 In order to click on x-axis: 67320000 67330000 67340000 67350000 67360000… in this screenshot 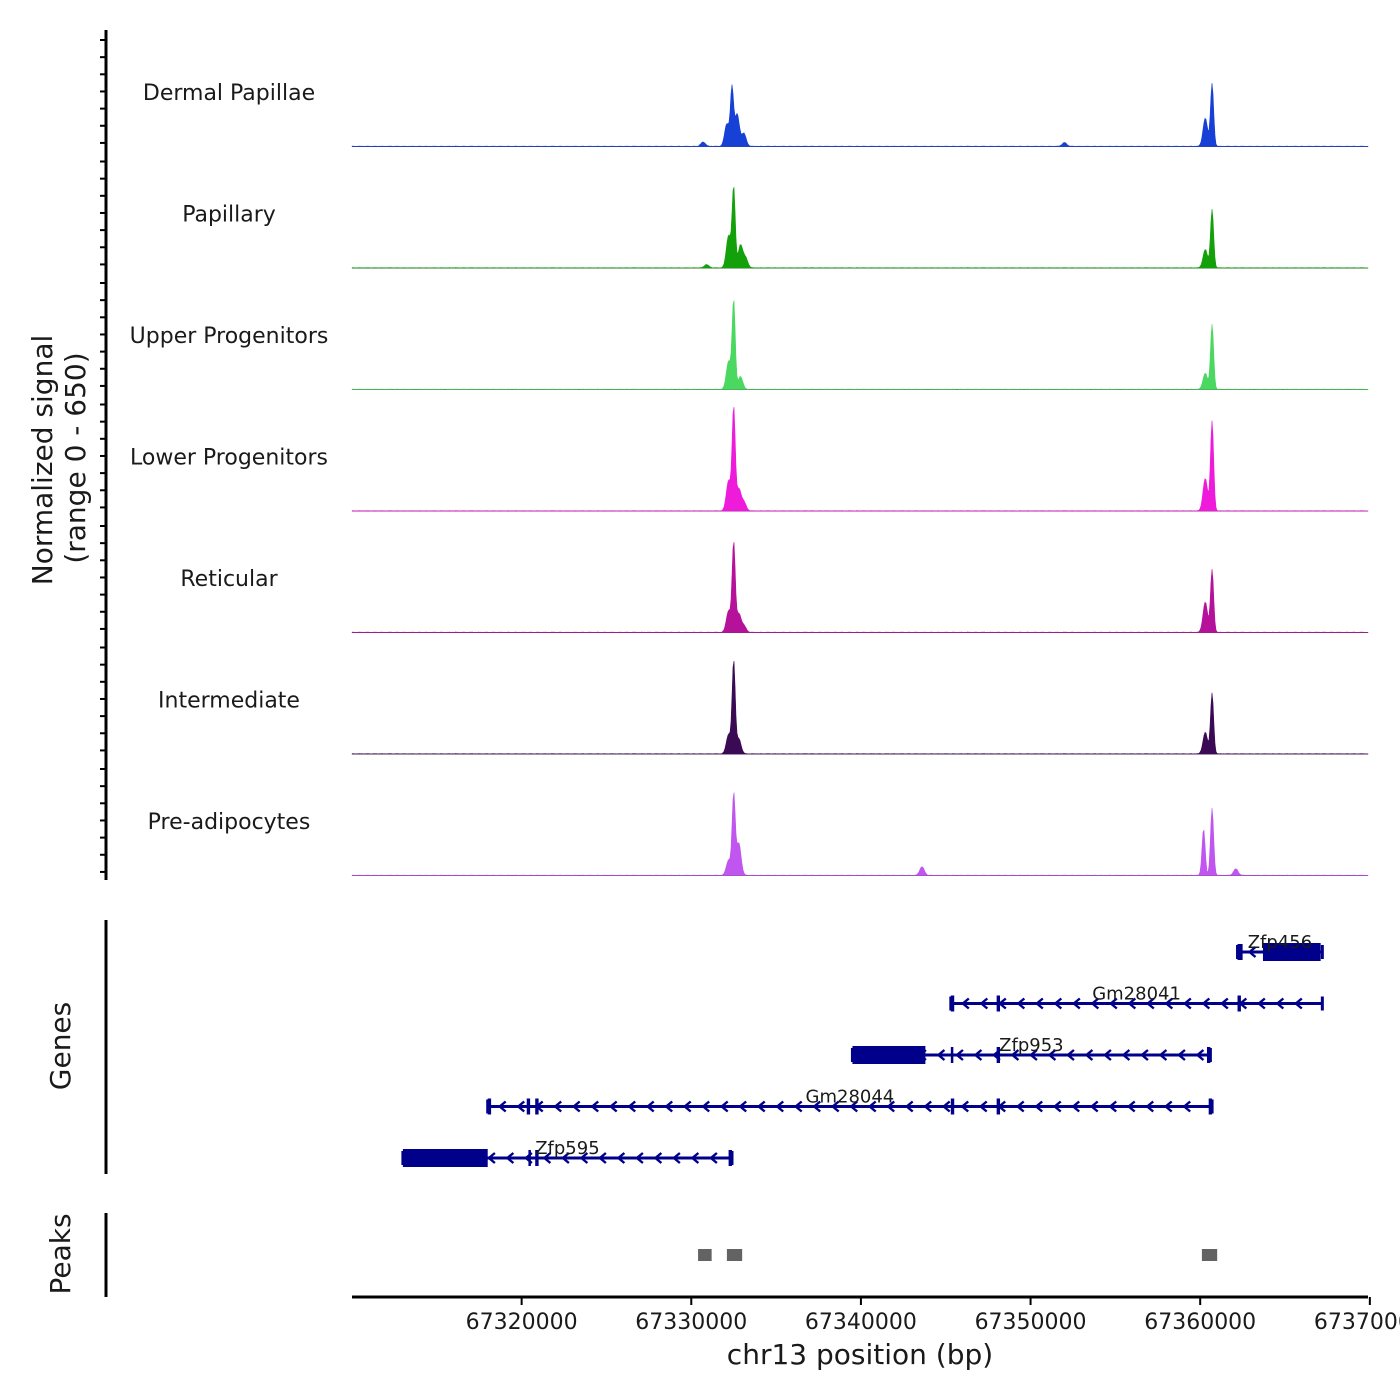, I will do `click(876, 1315)`.